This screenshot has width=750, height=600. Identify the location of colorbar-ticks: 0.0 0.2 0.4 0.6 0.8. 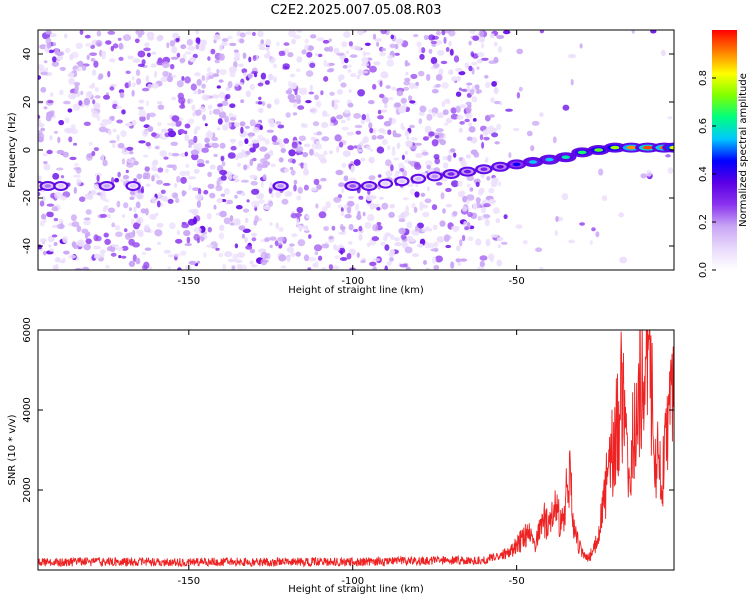
(707, 174).